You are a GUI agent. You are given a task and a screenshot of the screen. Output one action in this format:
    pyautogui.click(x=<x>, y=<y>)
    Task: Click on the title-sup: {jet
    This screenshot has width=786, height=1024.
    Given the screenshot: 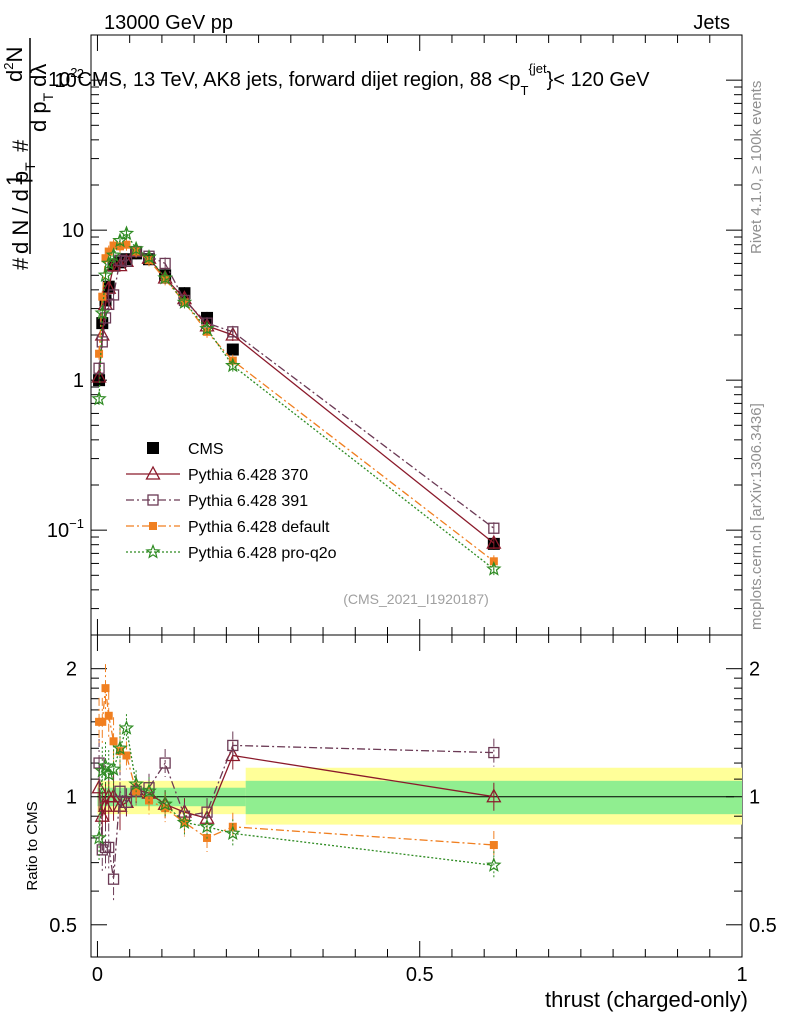 What is the action you would take?
    pyautogui.click(x=537, y=68)
    